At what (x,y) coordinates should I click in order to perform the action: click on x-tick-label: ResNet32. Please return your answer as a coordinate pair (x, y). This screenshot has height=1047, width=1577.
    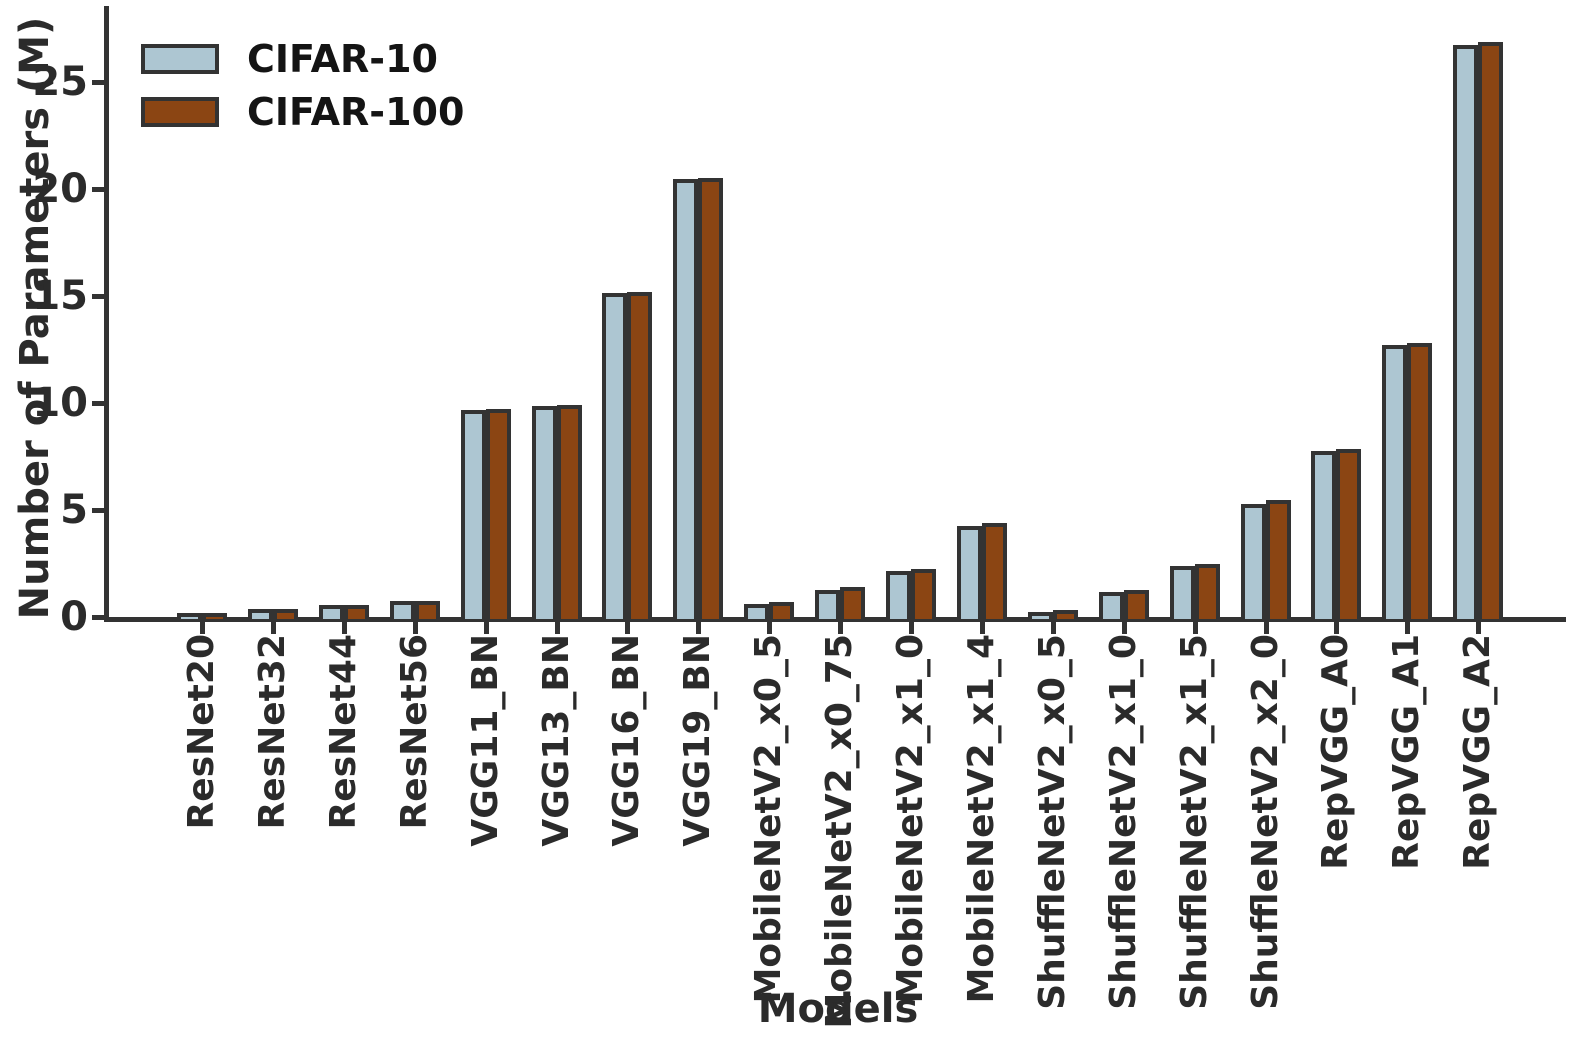
    Looking at the image, I should click on (272, 732).